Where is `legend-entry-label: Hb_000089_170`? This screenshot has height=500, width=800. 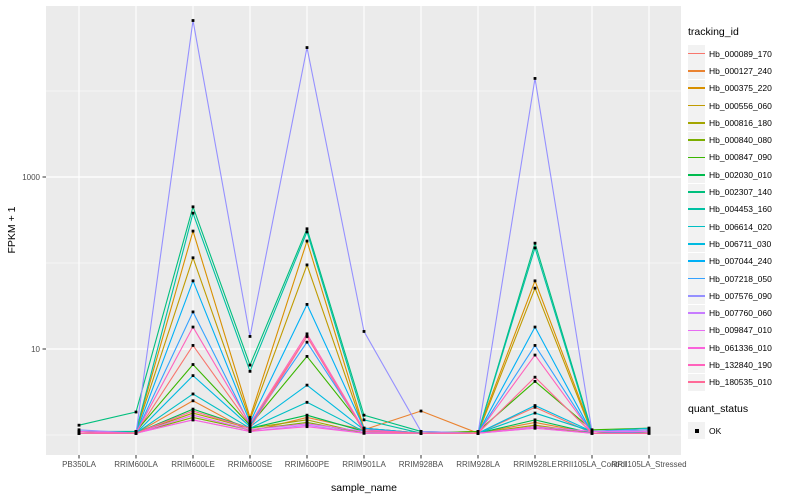
legend-entry-label: Hb_000089_170 is located at coordinates (740, 53).